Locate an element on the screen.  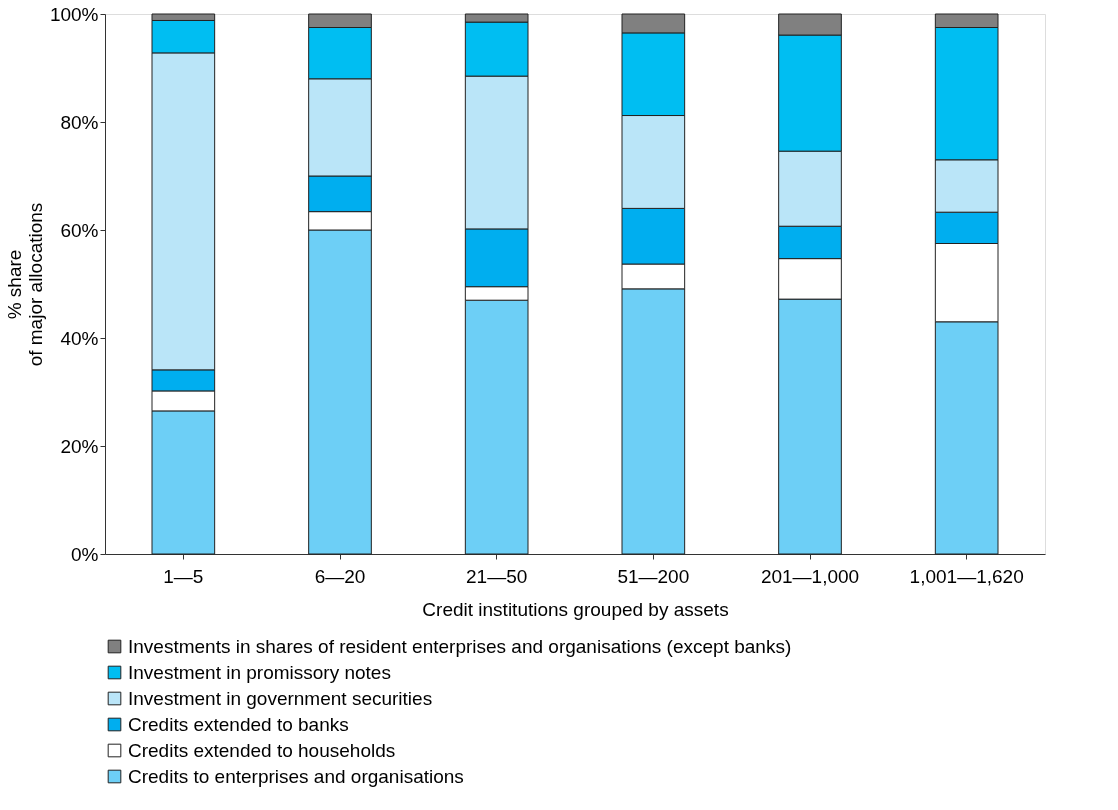
x-tick-label: 21—50 is located at coordinates (497, 576).